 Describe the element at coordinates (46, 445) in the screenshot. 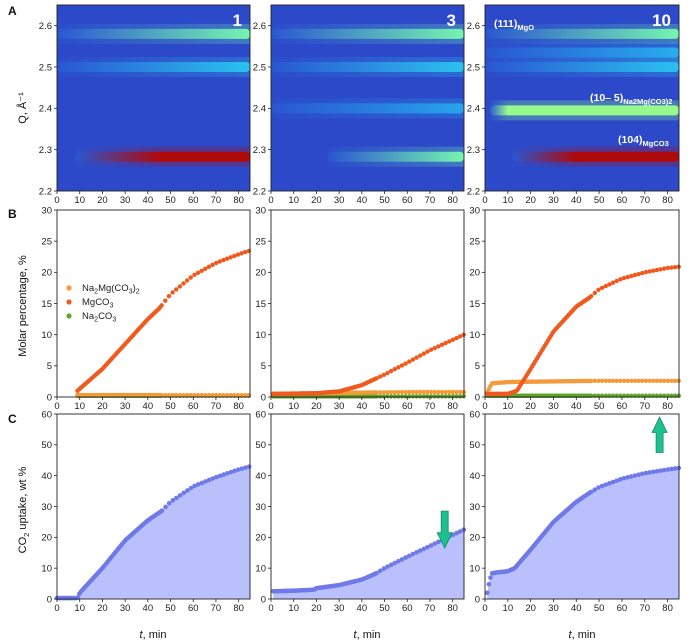

I see `uptake-1-ytick-50: 50` at that location.